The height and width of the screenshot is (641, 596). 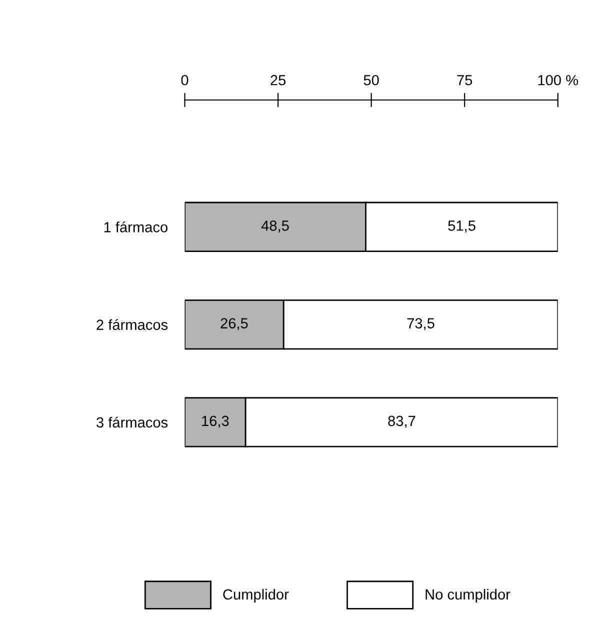 What do you see at coordinates (420, 324) in the screenshot?
I see `data-label: 73,5` at bounding box center [420, 324].